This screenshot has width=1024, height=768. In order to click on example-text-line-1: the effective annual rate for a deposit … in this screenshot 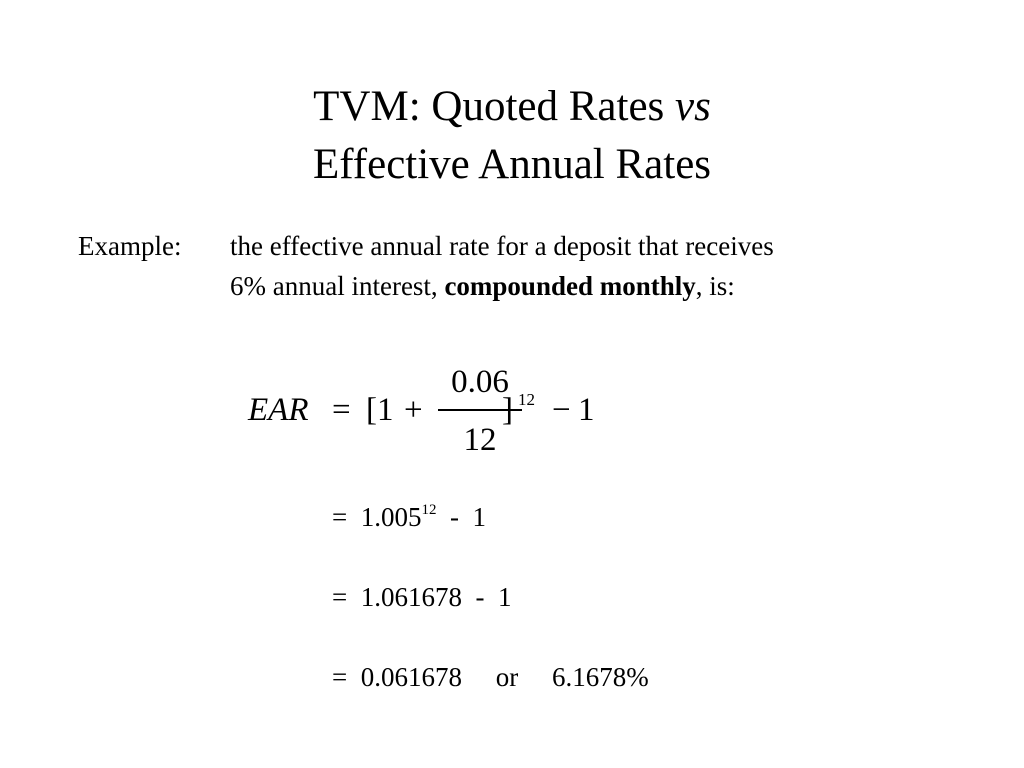, I will do `click(502, 246)`.